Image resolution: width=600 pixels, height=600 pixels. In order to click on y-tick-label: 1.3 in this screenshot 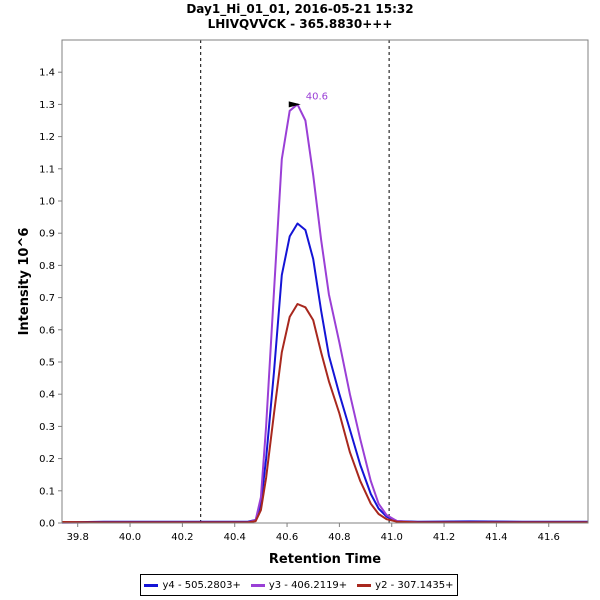, I will do `click(47, 105)`.